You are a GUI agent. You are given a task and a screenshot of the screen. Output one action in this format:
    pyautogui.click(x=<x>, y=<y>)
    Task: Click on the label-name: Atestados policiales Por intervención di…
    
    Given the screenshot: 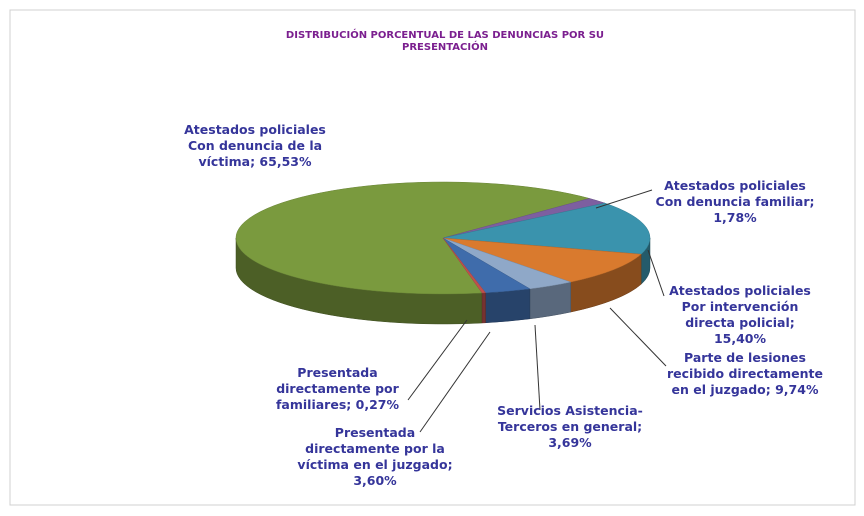 What is the action you would take?
    pyautogui.click(x=740, y=306)
    